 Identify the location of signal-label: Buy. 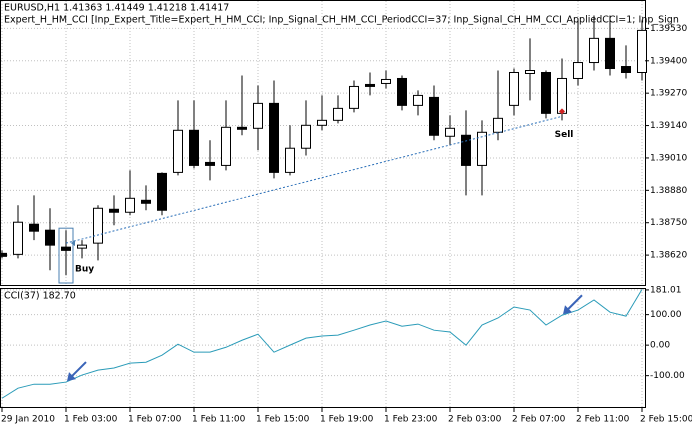
(84, 270).